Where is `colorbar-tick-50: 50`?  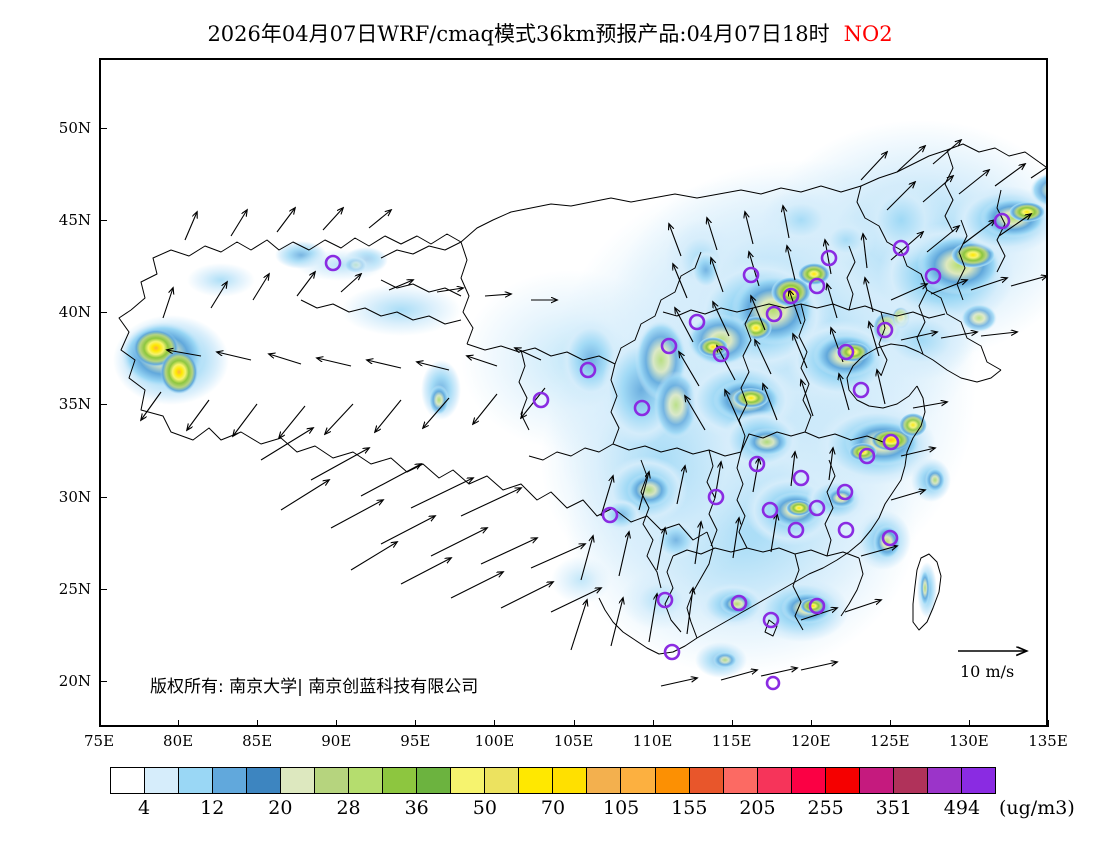
colorbar-tick-50: 50 is located at coordinates (484, 808).